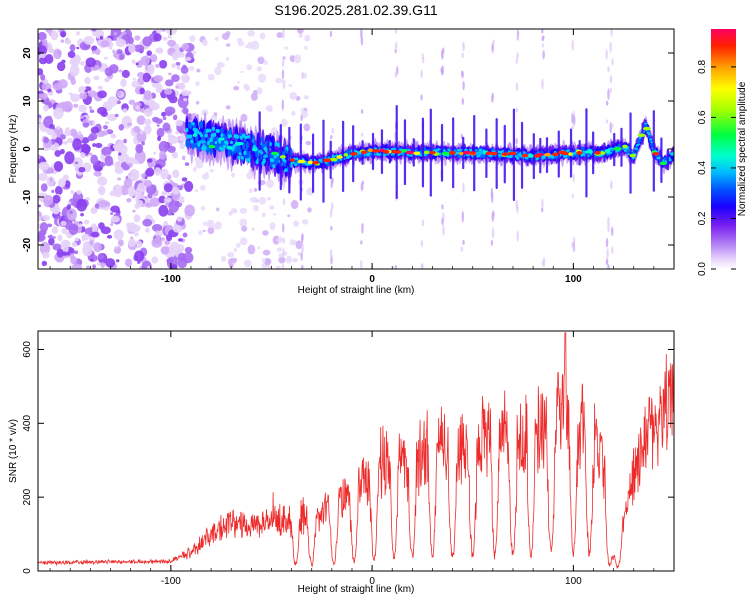 Image resolution: width=750 pixels, height=600 pixels. I want to click on colorbar-gradient, so click(723, 149).